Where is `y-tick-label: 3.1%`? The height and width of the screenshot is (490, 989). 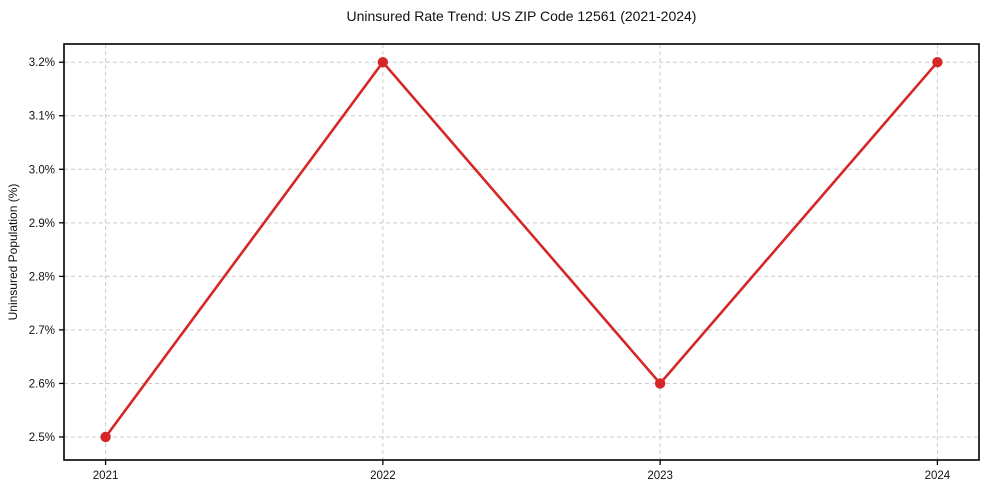
y-tick-label: 3.1% is located at coordinates (42, 117).